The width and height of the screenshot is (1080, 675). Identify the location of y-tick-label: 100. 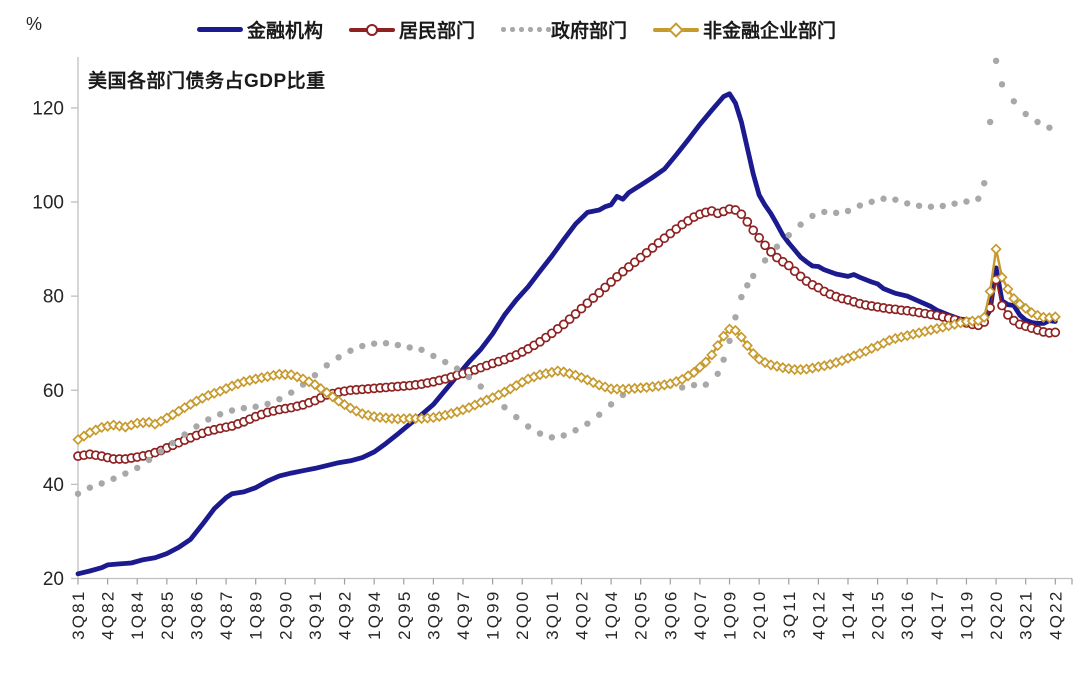
(48, 203).